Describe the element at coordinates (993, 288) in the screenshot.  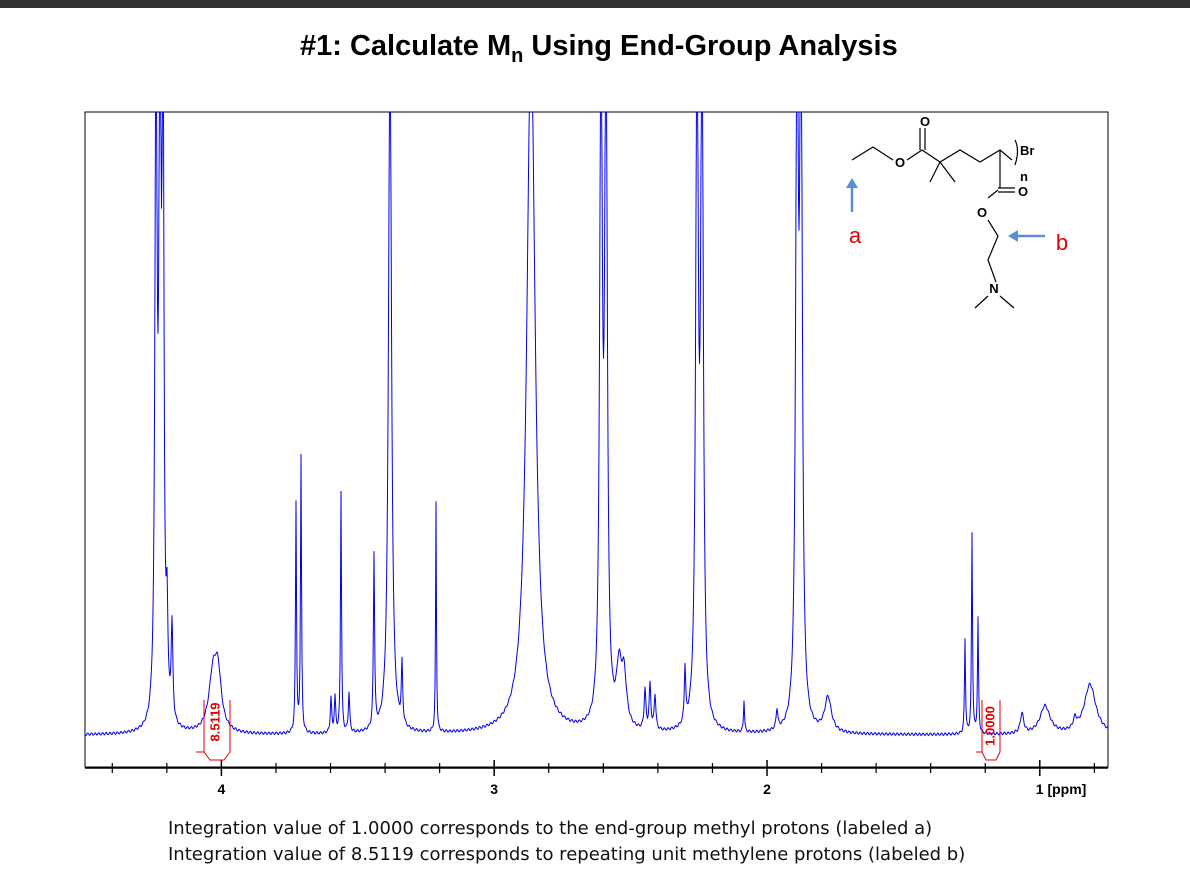
I see `atom-label: N` at that location.